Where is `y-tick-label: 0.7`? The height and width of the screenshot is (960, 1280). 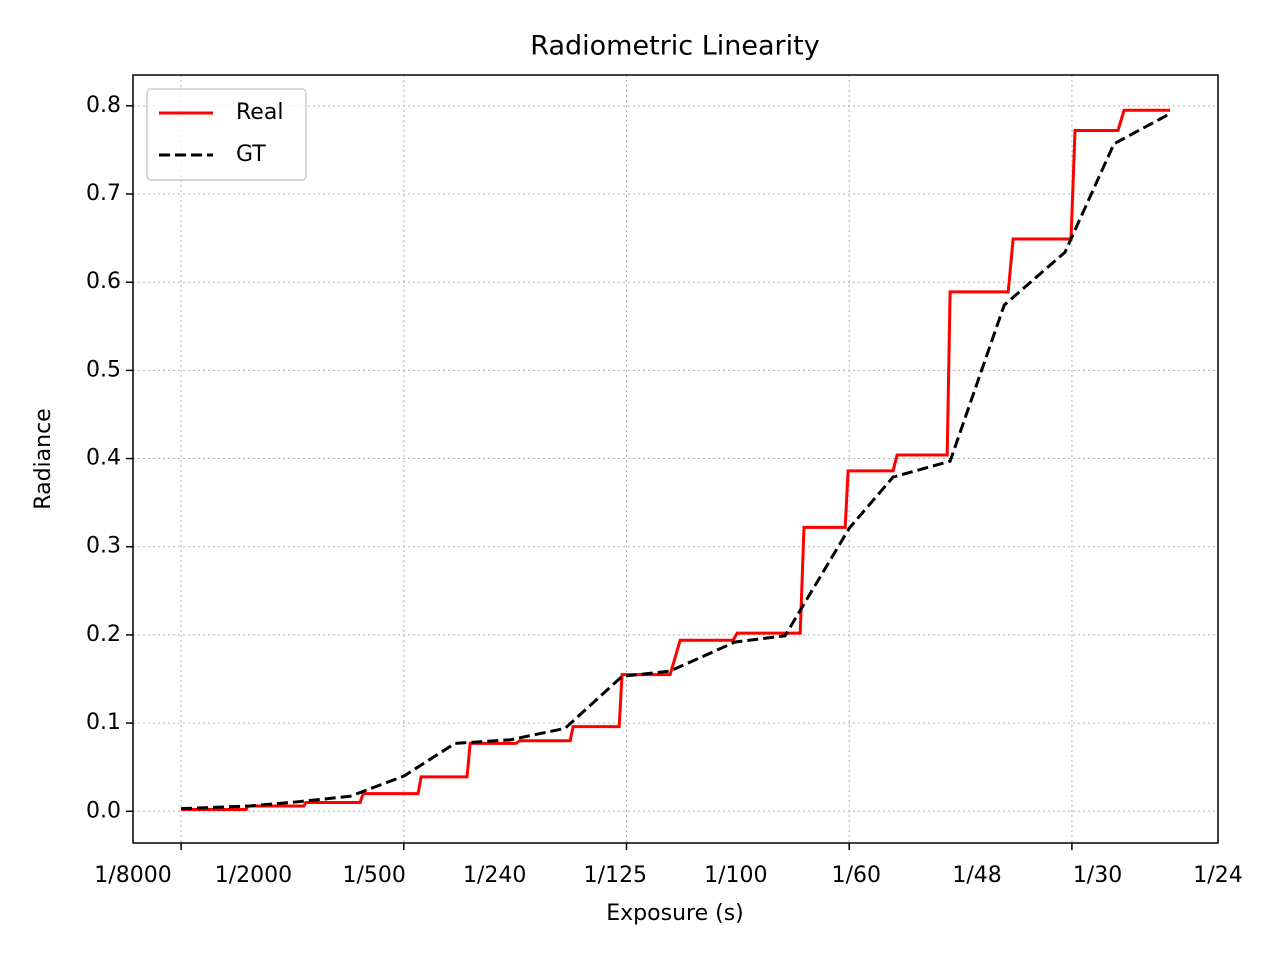
y-tick-label: 0.7 is located at coordinates (103, 193).